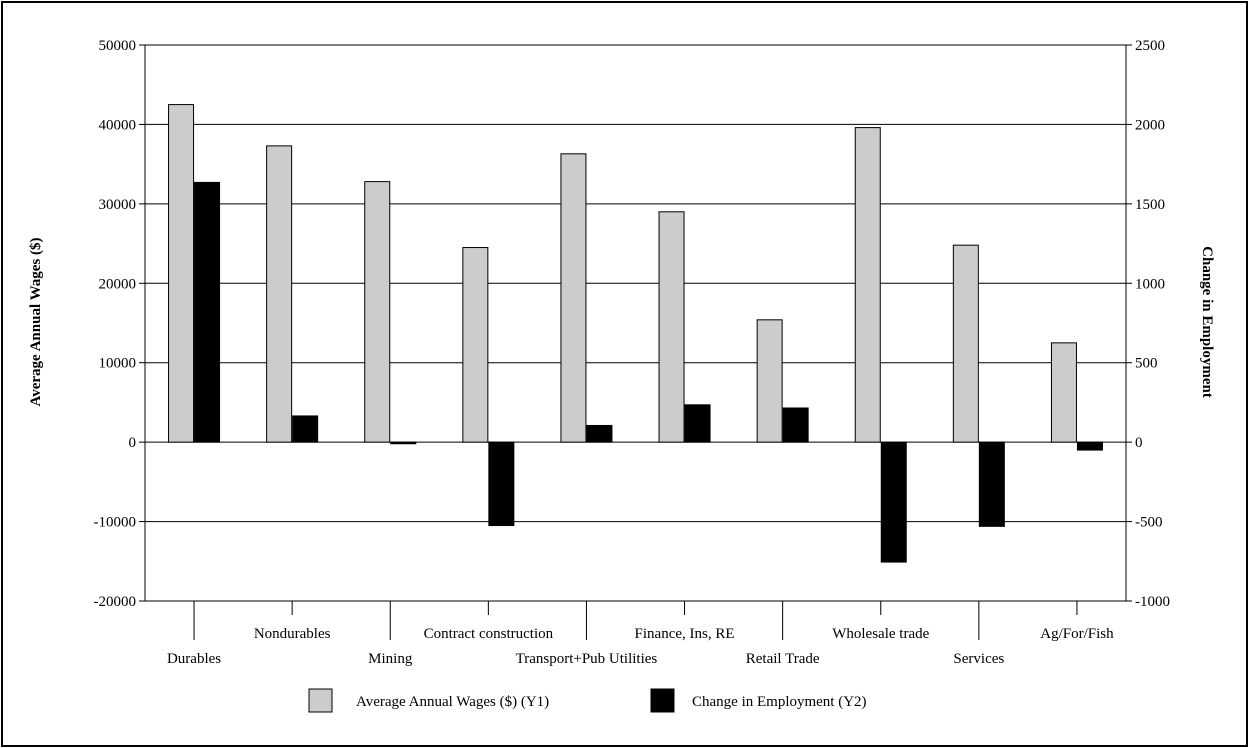 The width and height of the screenshot is (1249, 748). Describe the element at coordinates (1152, 324) in the screenshot. I see `y2-tick-labels: -1000 -500 0 500 1000 1500 2000 2500` at that location.